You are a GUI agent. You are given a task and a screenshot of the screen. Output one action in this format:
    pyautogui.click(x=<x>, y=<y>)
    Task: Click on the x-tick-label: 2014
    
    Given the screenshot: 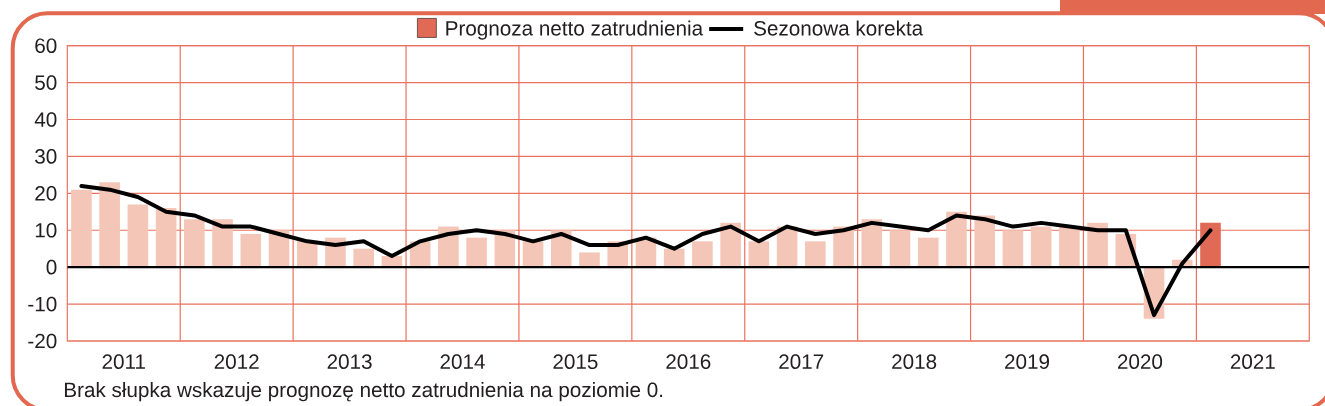 What is the action you would take?
    pyautogui.click(x=462, y=361)
    